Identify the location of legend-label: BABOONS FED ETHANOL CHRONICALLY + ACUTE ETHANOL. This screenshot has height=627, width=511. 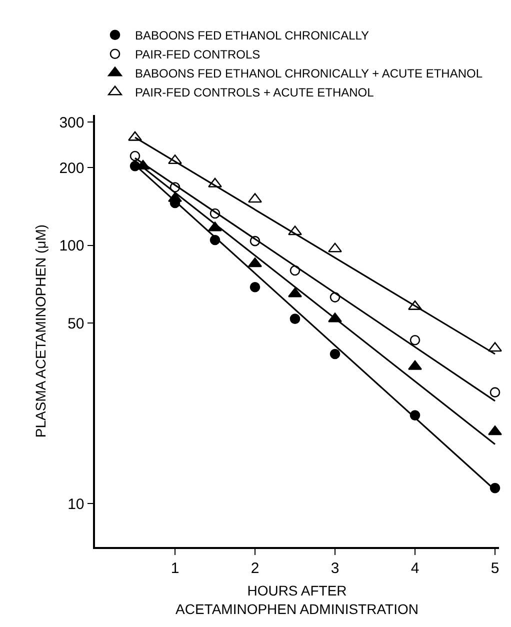
(309, 73).